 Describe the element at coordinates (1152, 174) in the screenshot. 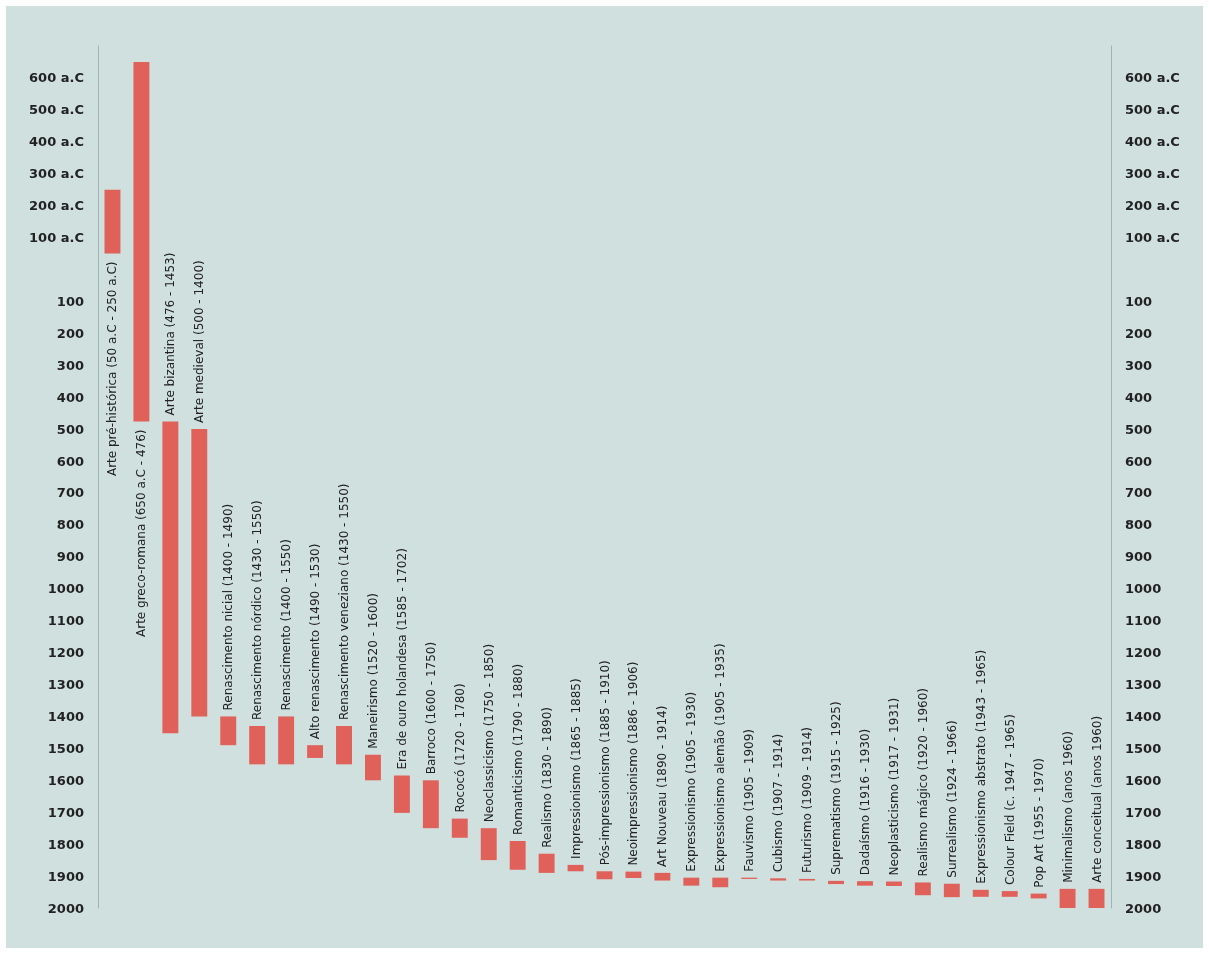

I see `y2-tick-label: 300 a.C` at that location.